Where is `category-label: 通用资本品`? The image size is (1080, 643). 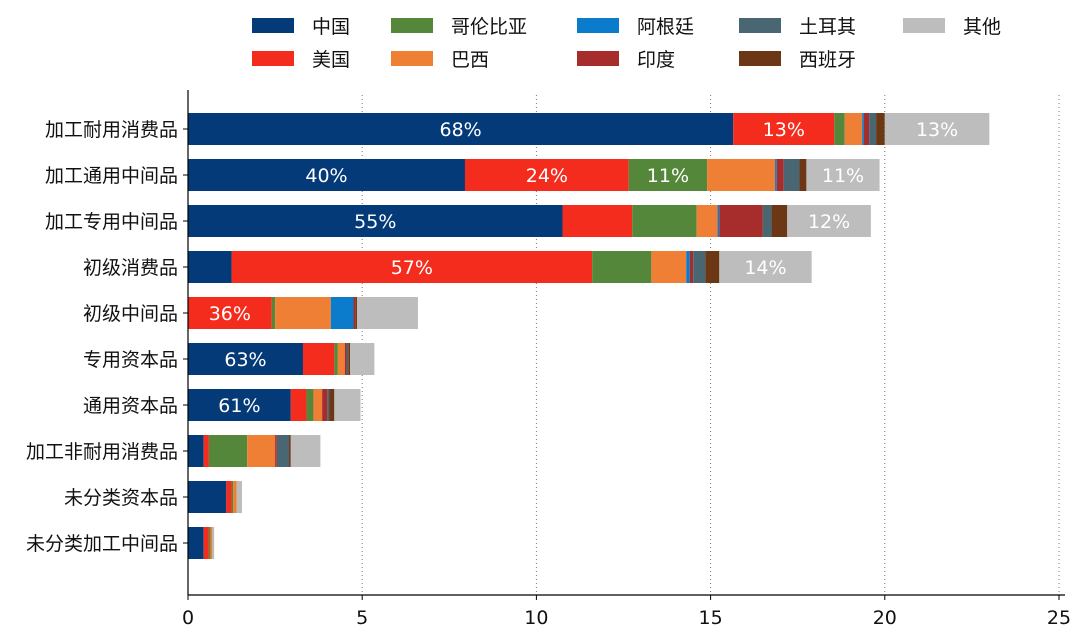 category-label: 通用资本品 is located at coordinates (130, 406).